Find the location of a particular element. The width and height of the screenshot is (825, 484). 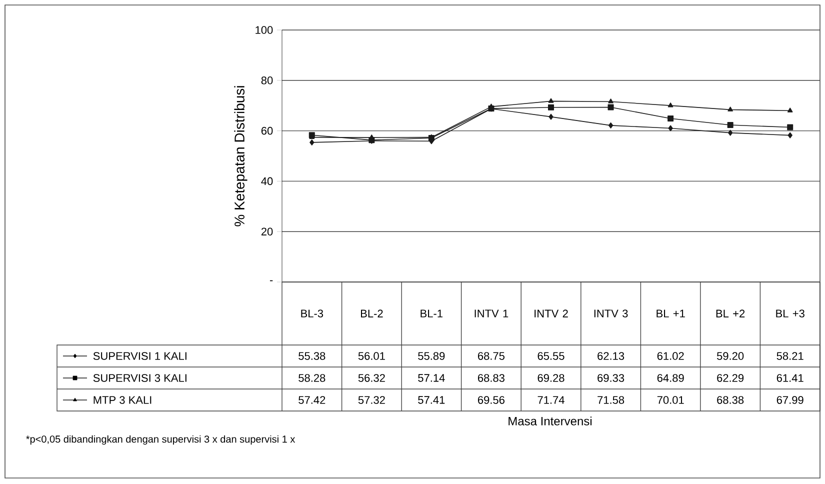

data-label: 68.38 is located at coordinates (730, 400).